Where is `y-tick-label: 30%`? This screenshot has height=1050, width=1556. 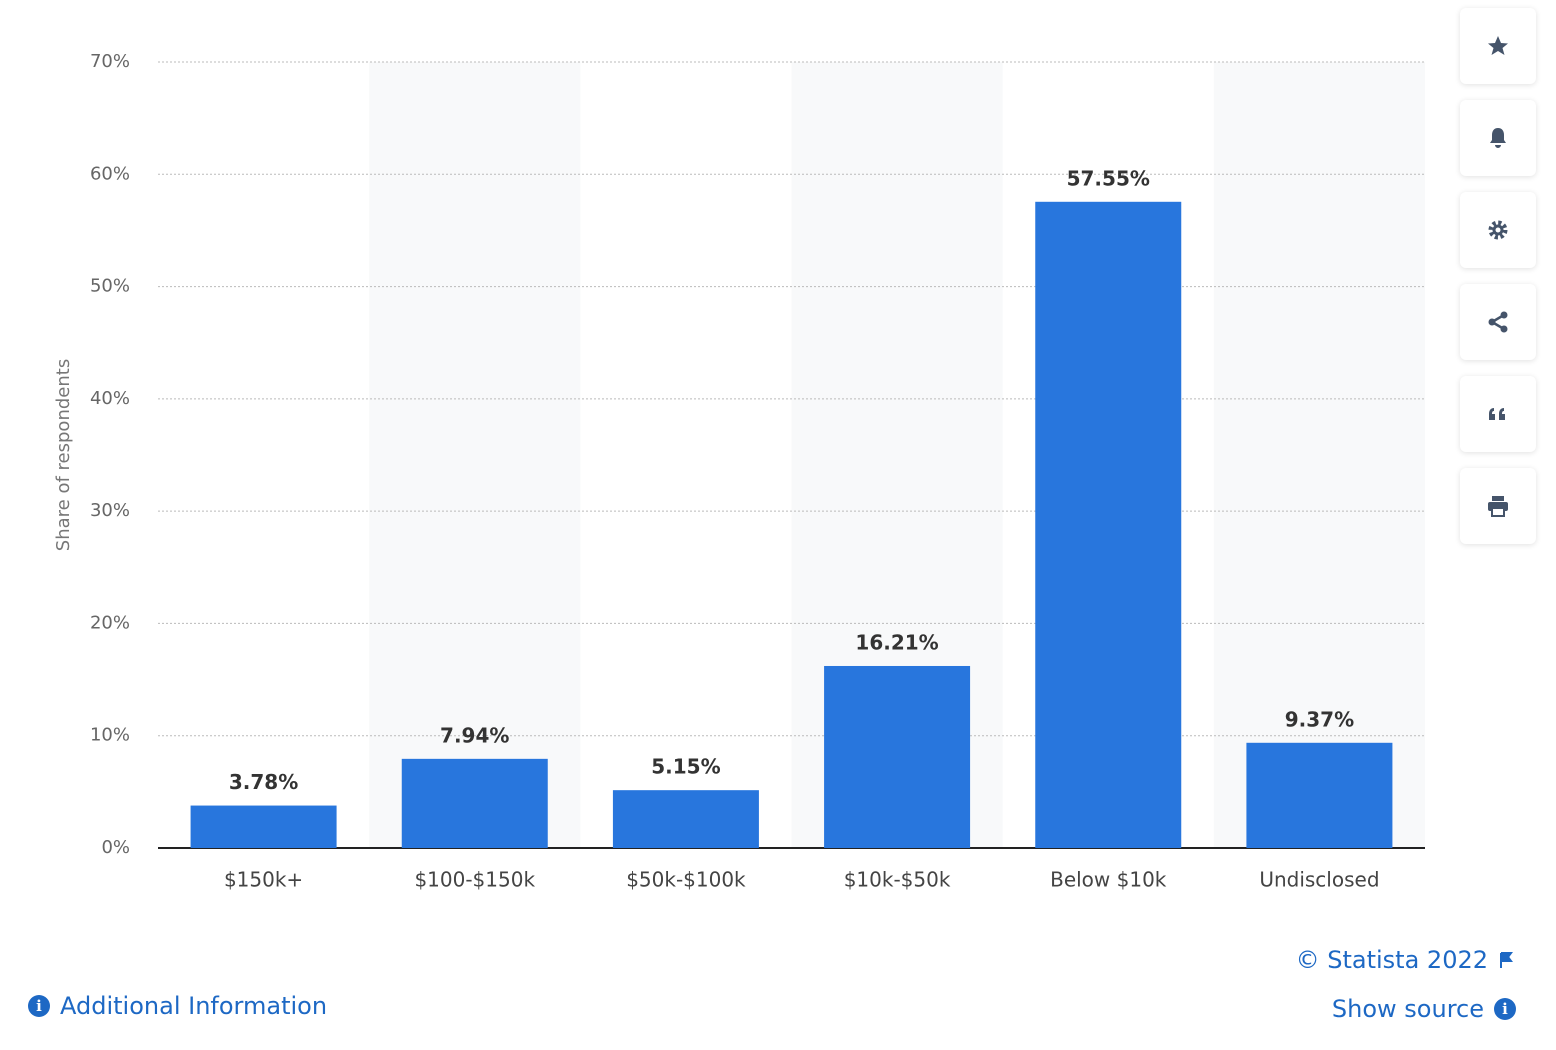 y-tick-label: 30% is located at coordinates (110, 510).